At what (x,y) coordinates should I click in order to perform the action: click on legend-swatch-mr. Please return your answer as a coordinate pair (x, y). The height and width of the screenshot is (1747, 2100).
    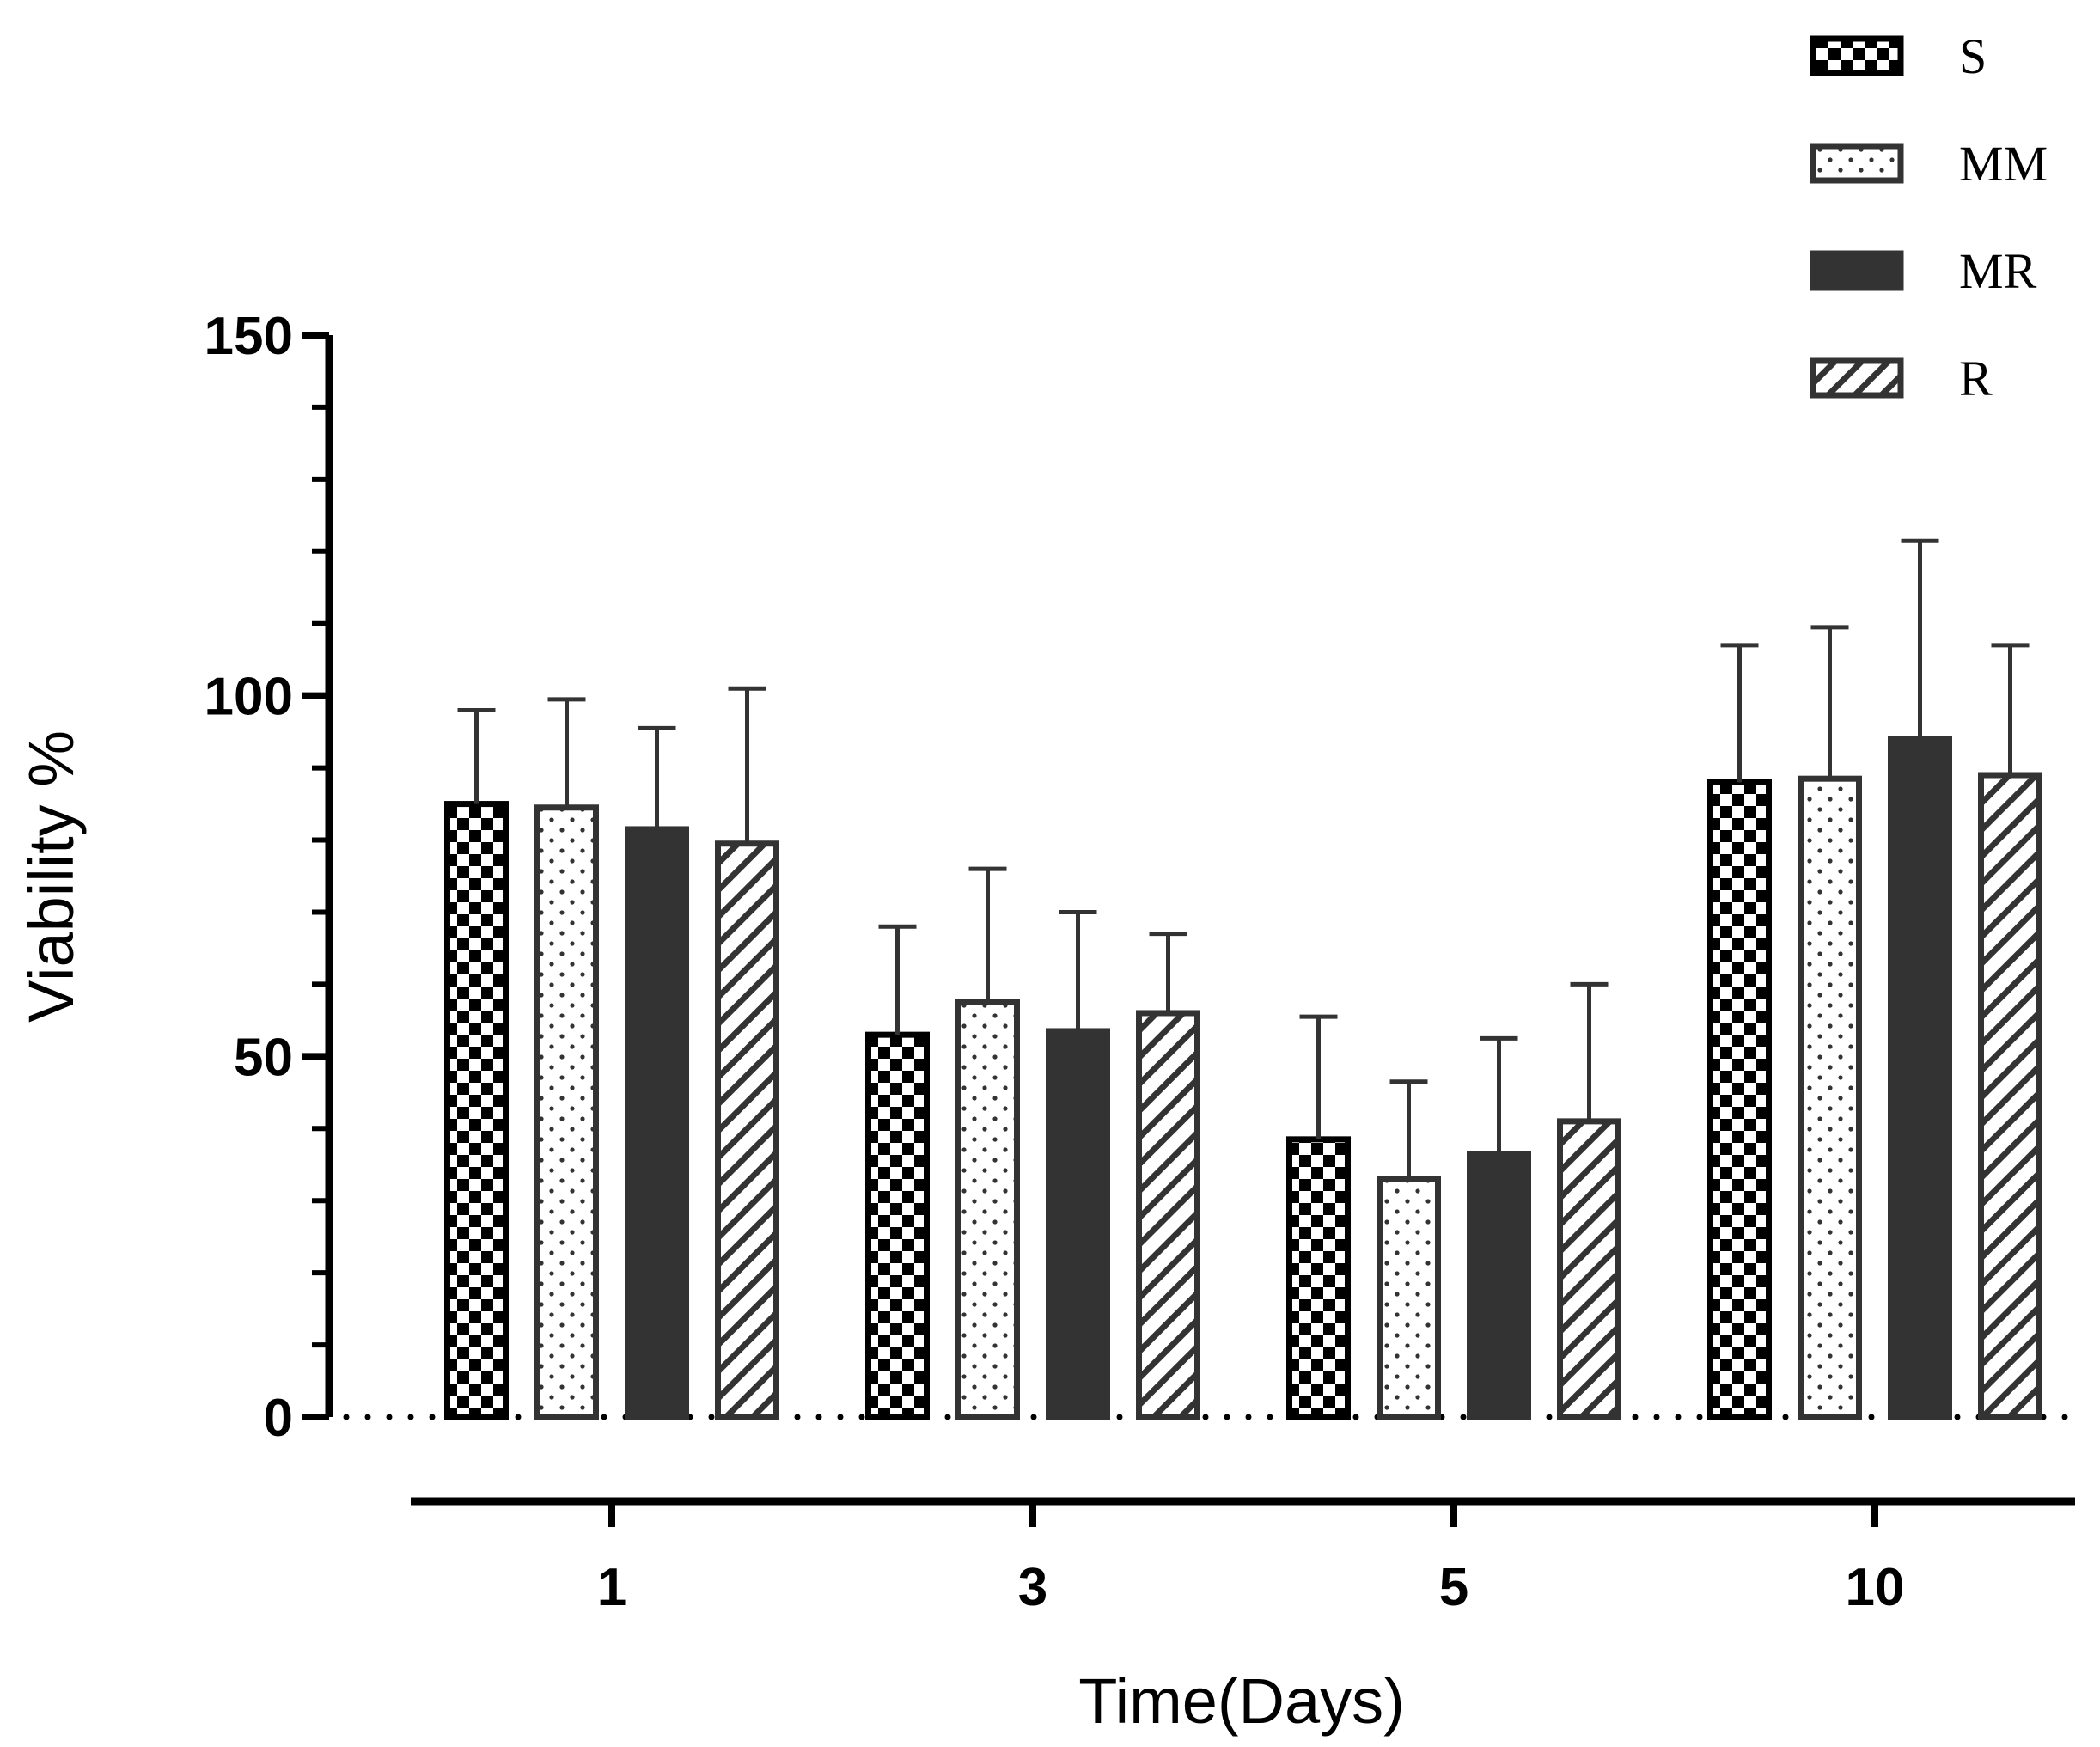
    Looking at the image, I should click on (1857, 271).